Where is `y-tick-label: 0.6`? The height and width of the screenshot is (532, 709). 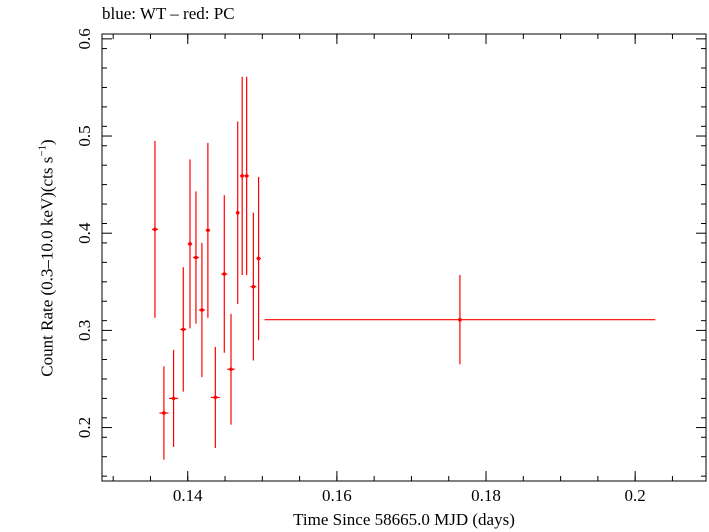
y-tick-label: 0.6 is located at coordinates (84, 38).